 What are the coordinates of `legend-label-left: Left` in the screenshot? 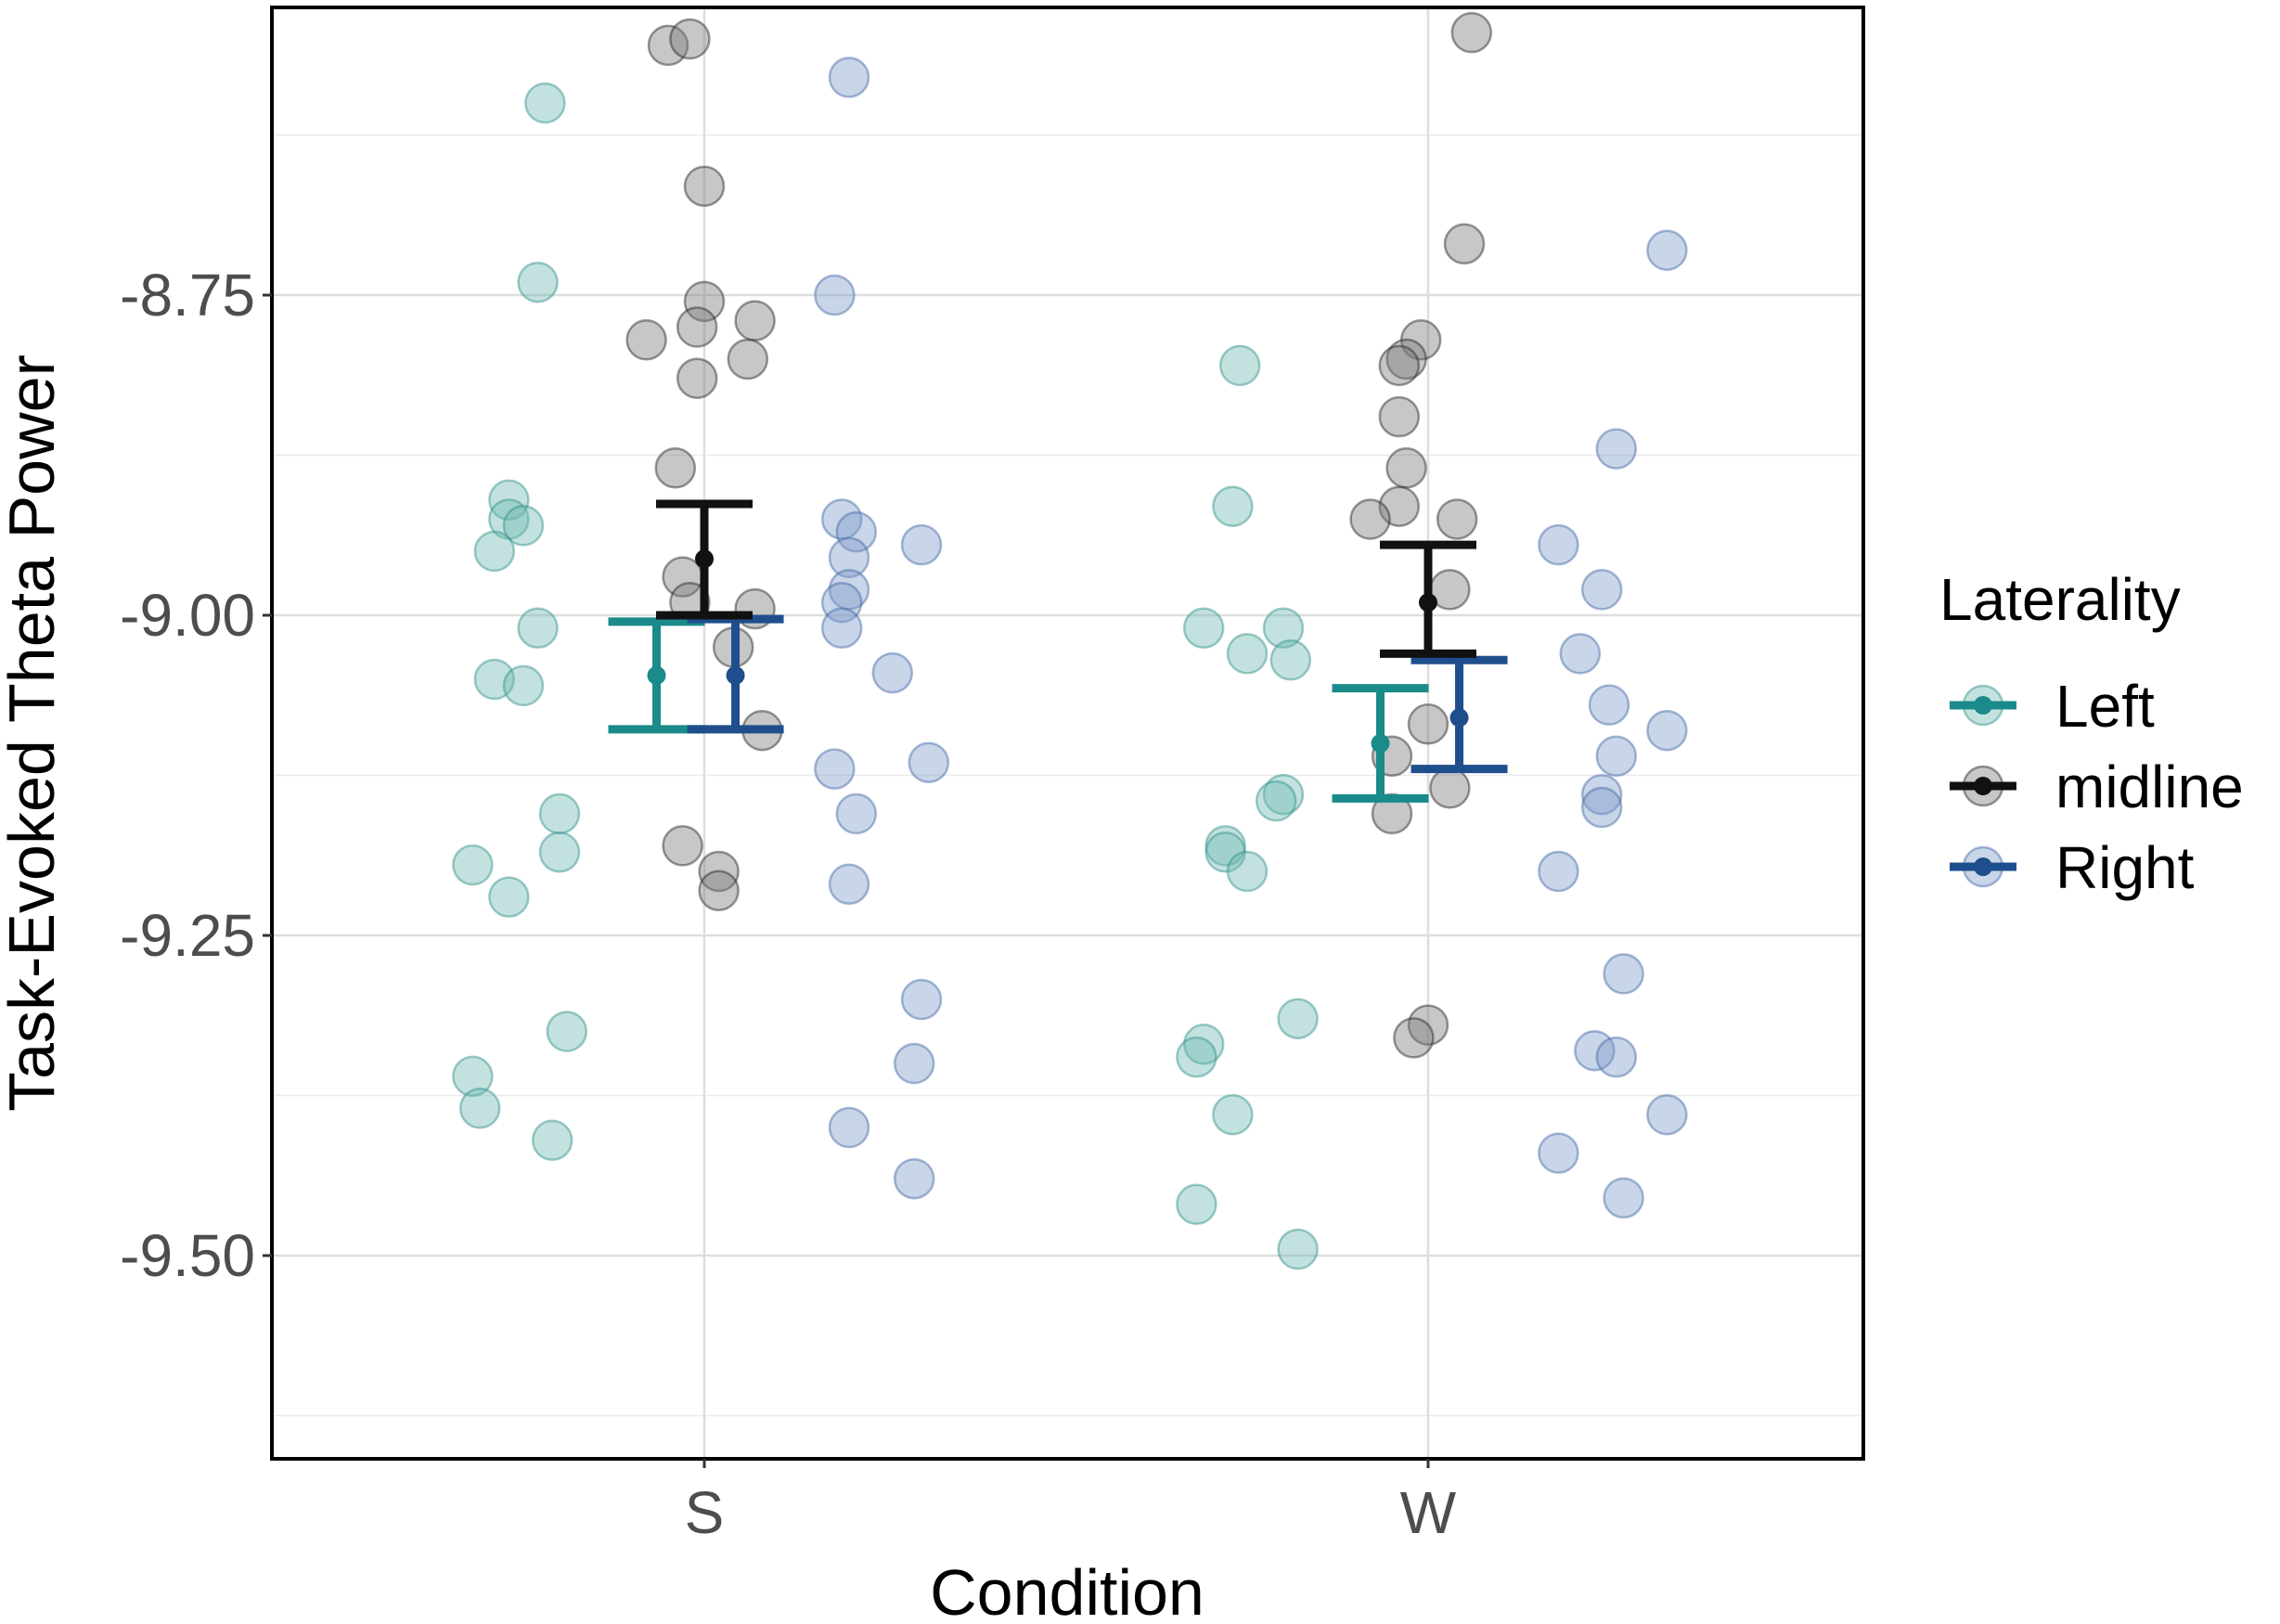 It's located at (2105, 707).